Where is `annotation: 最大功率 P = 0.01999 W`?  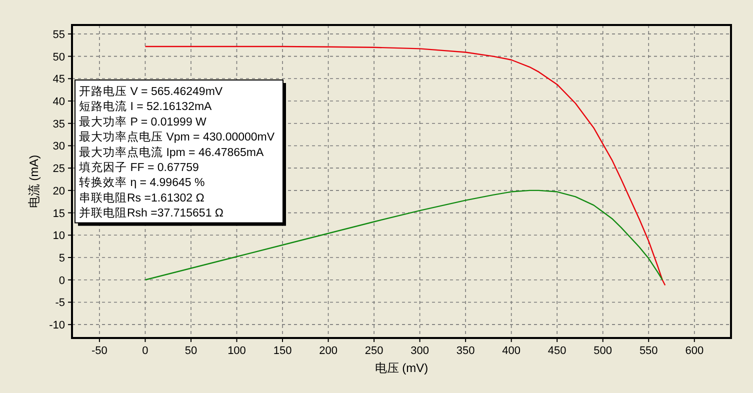 annotation: 最大功率 P = 0.01999 W is located at coordinates (143, 121).